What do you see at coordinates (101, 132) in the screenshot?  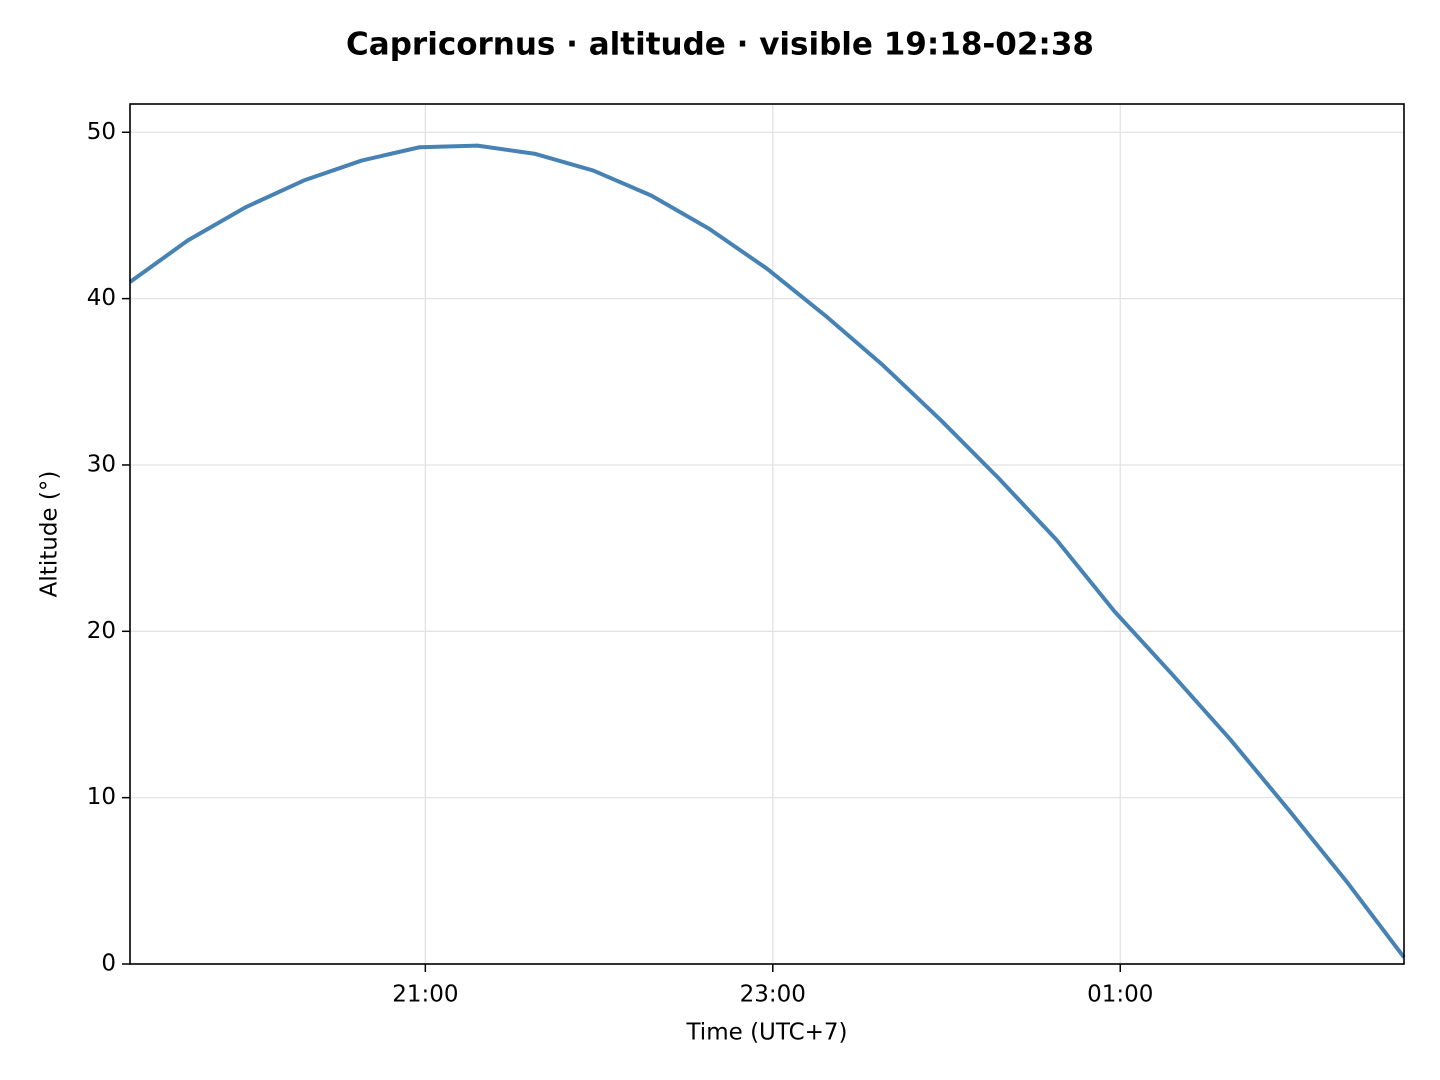 I see `y-tick-label: 50` at bounding box center [101, 132].